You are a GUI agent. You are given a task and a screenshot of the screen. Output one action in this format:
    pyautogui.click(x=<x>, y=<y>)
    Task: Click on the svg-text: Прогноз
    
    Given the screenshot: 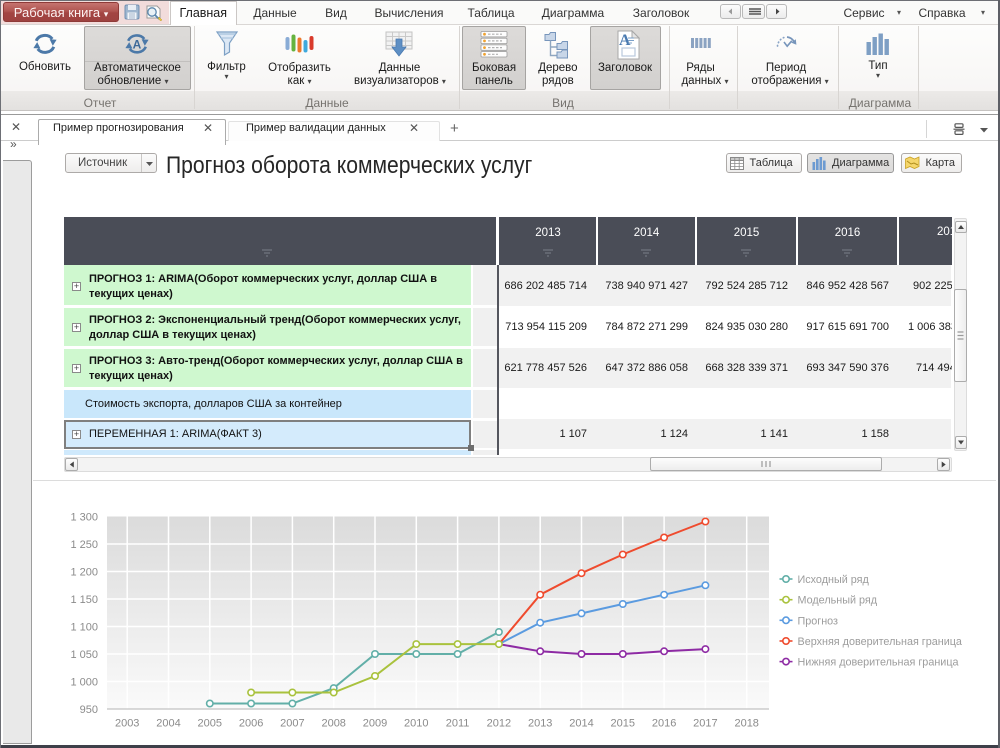 What is the action you would take?
    pyautogui.click(x=818, y=621)
    